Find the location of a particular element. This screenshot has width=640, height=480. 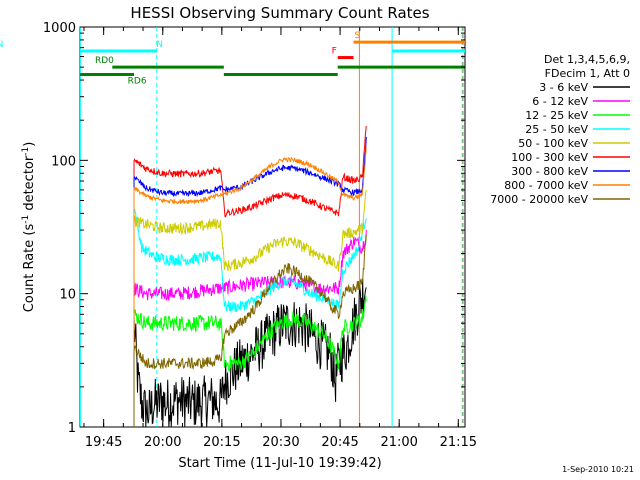

chart-title: HESSI Observing Summary Count Rates is located at coordinates (279, 13).